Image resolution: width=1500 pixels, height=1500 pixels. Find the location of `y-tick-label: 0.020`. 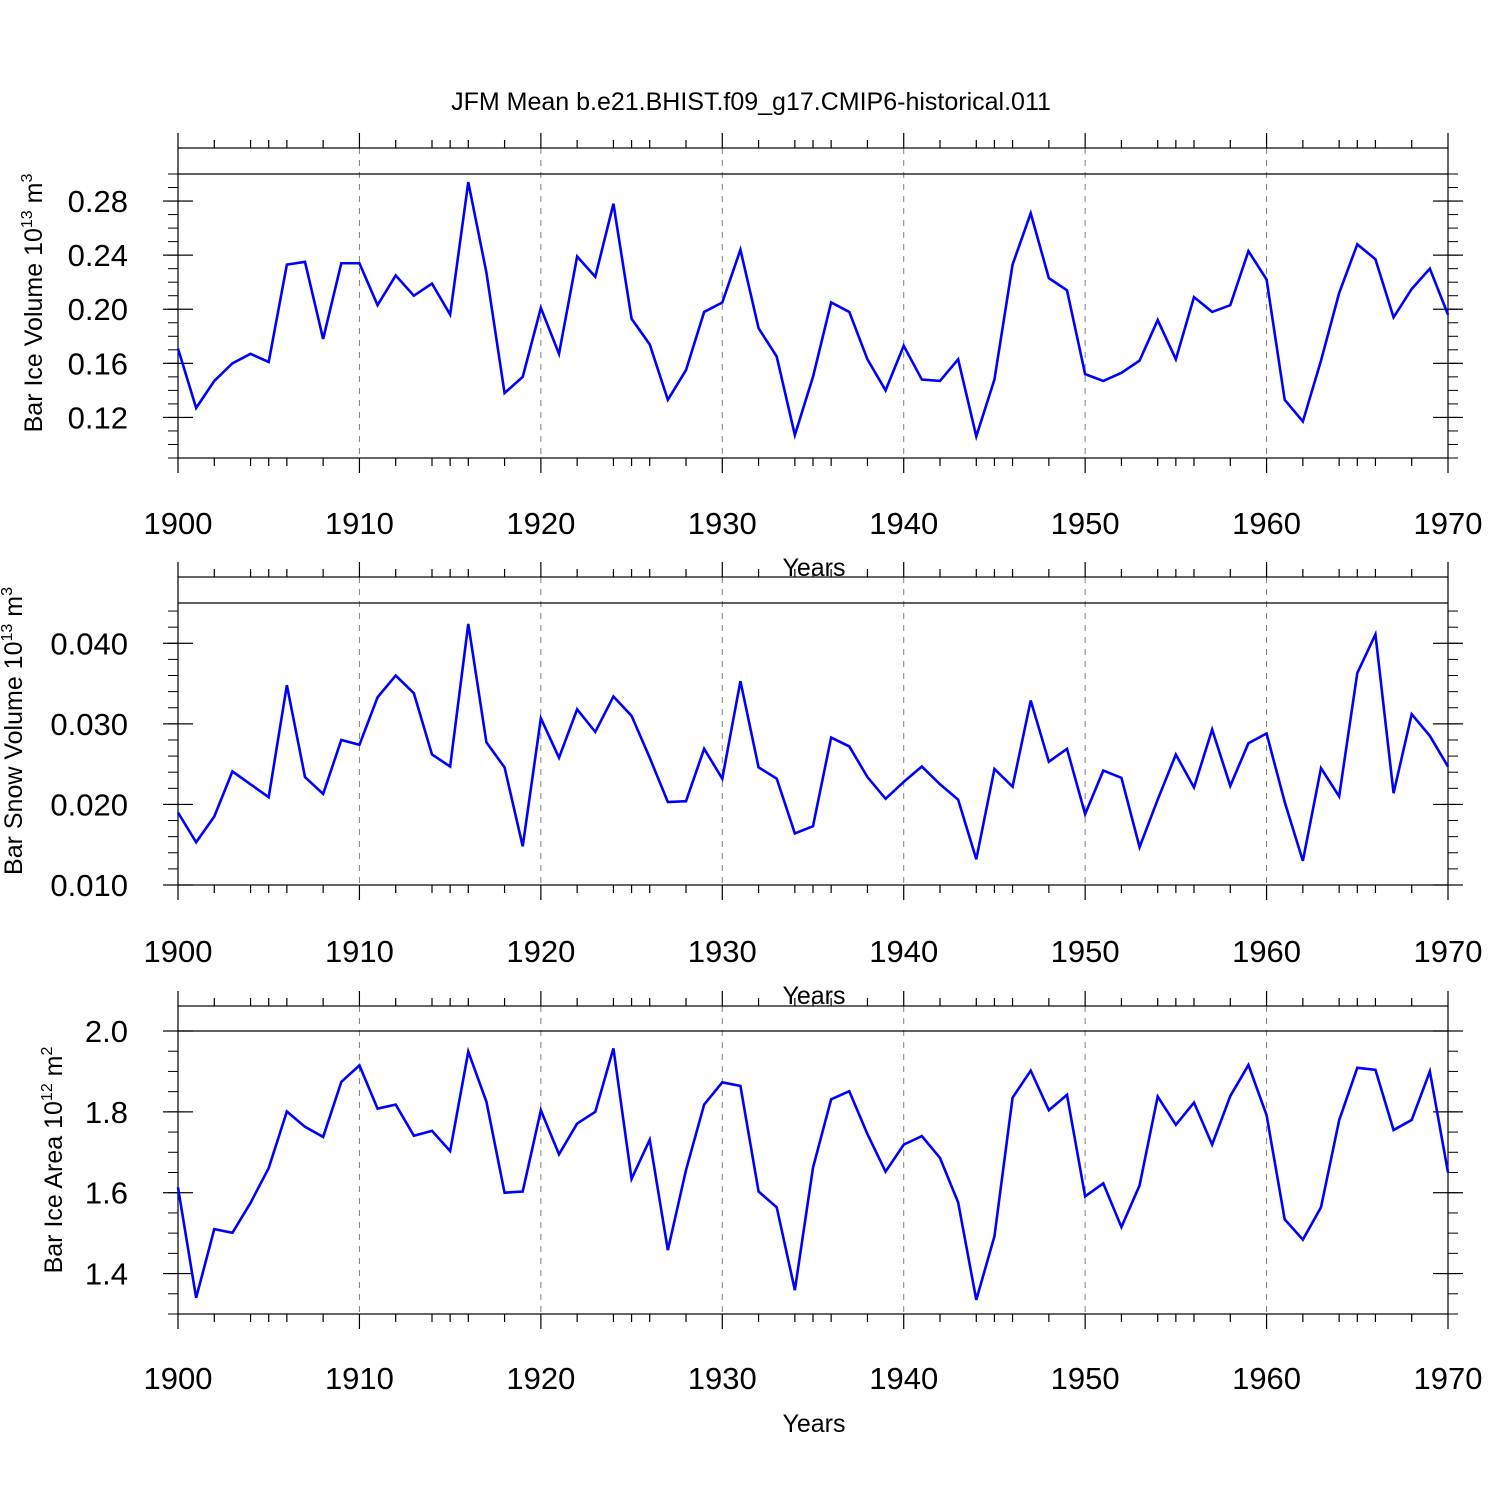

y-tick-label: 0.020 is located at coordinates (89, 804).